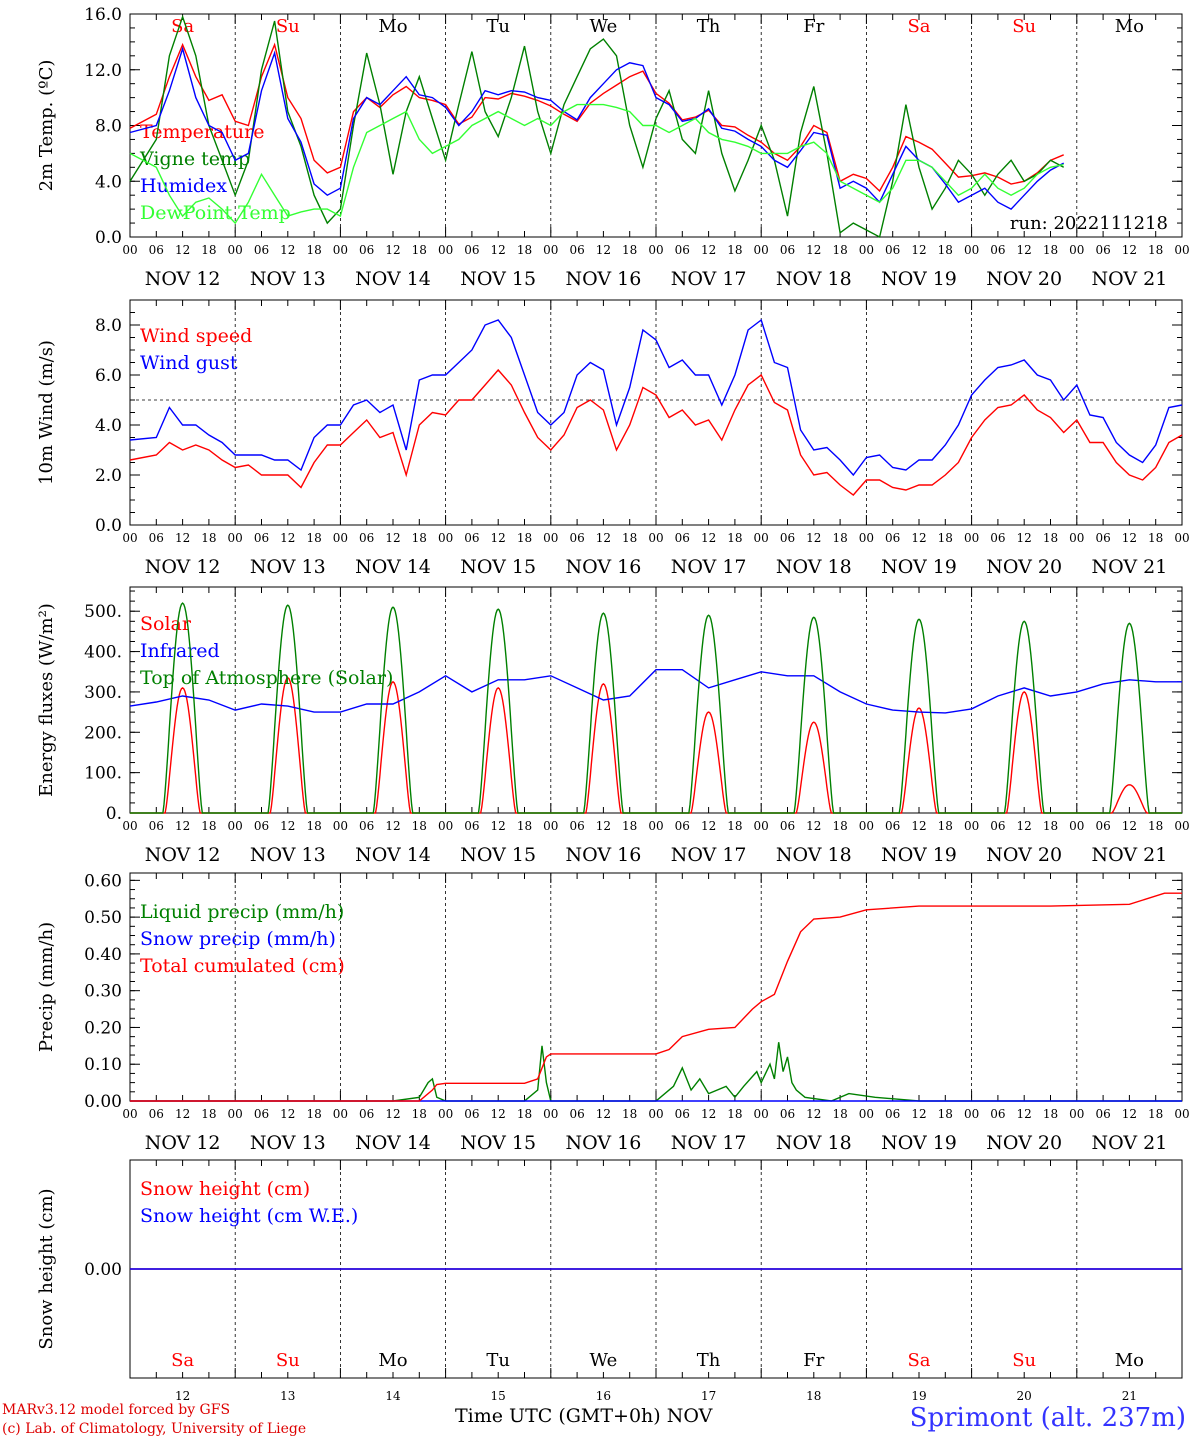 The image size is (1194, 1440). Describe the element at coordinates (242, 966) in the screenshot. I see `legend-entry: Total cumulated (cm)` at that location.